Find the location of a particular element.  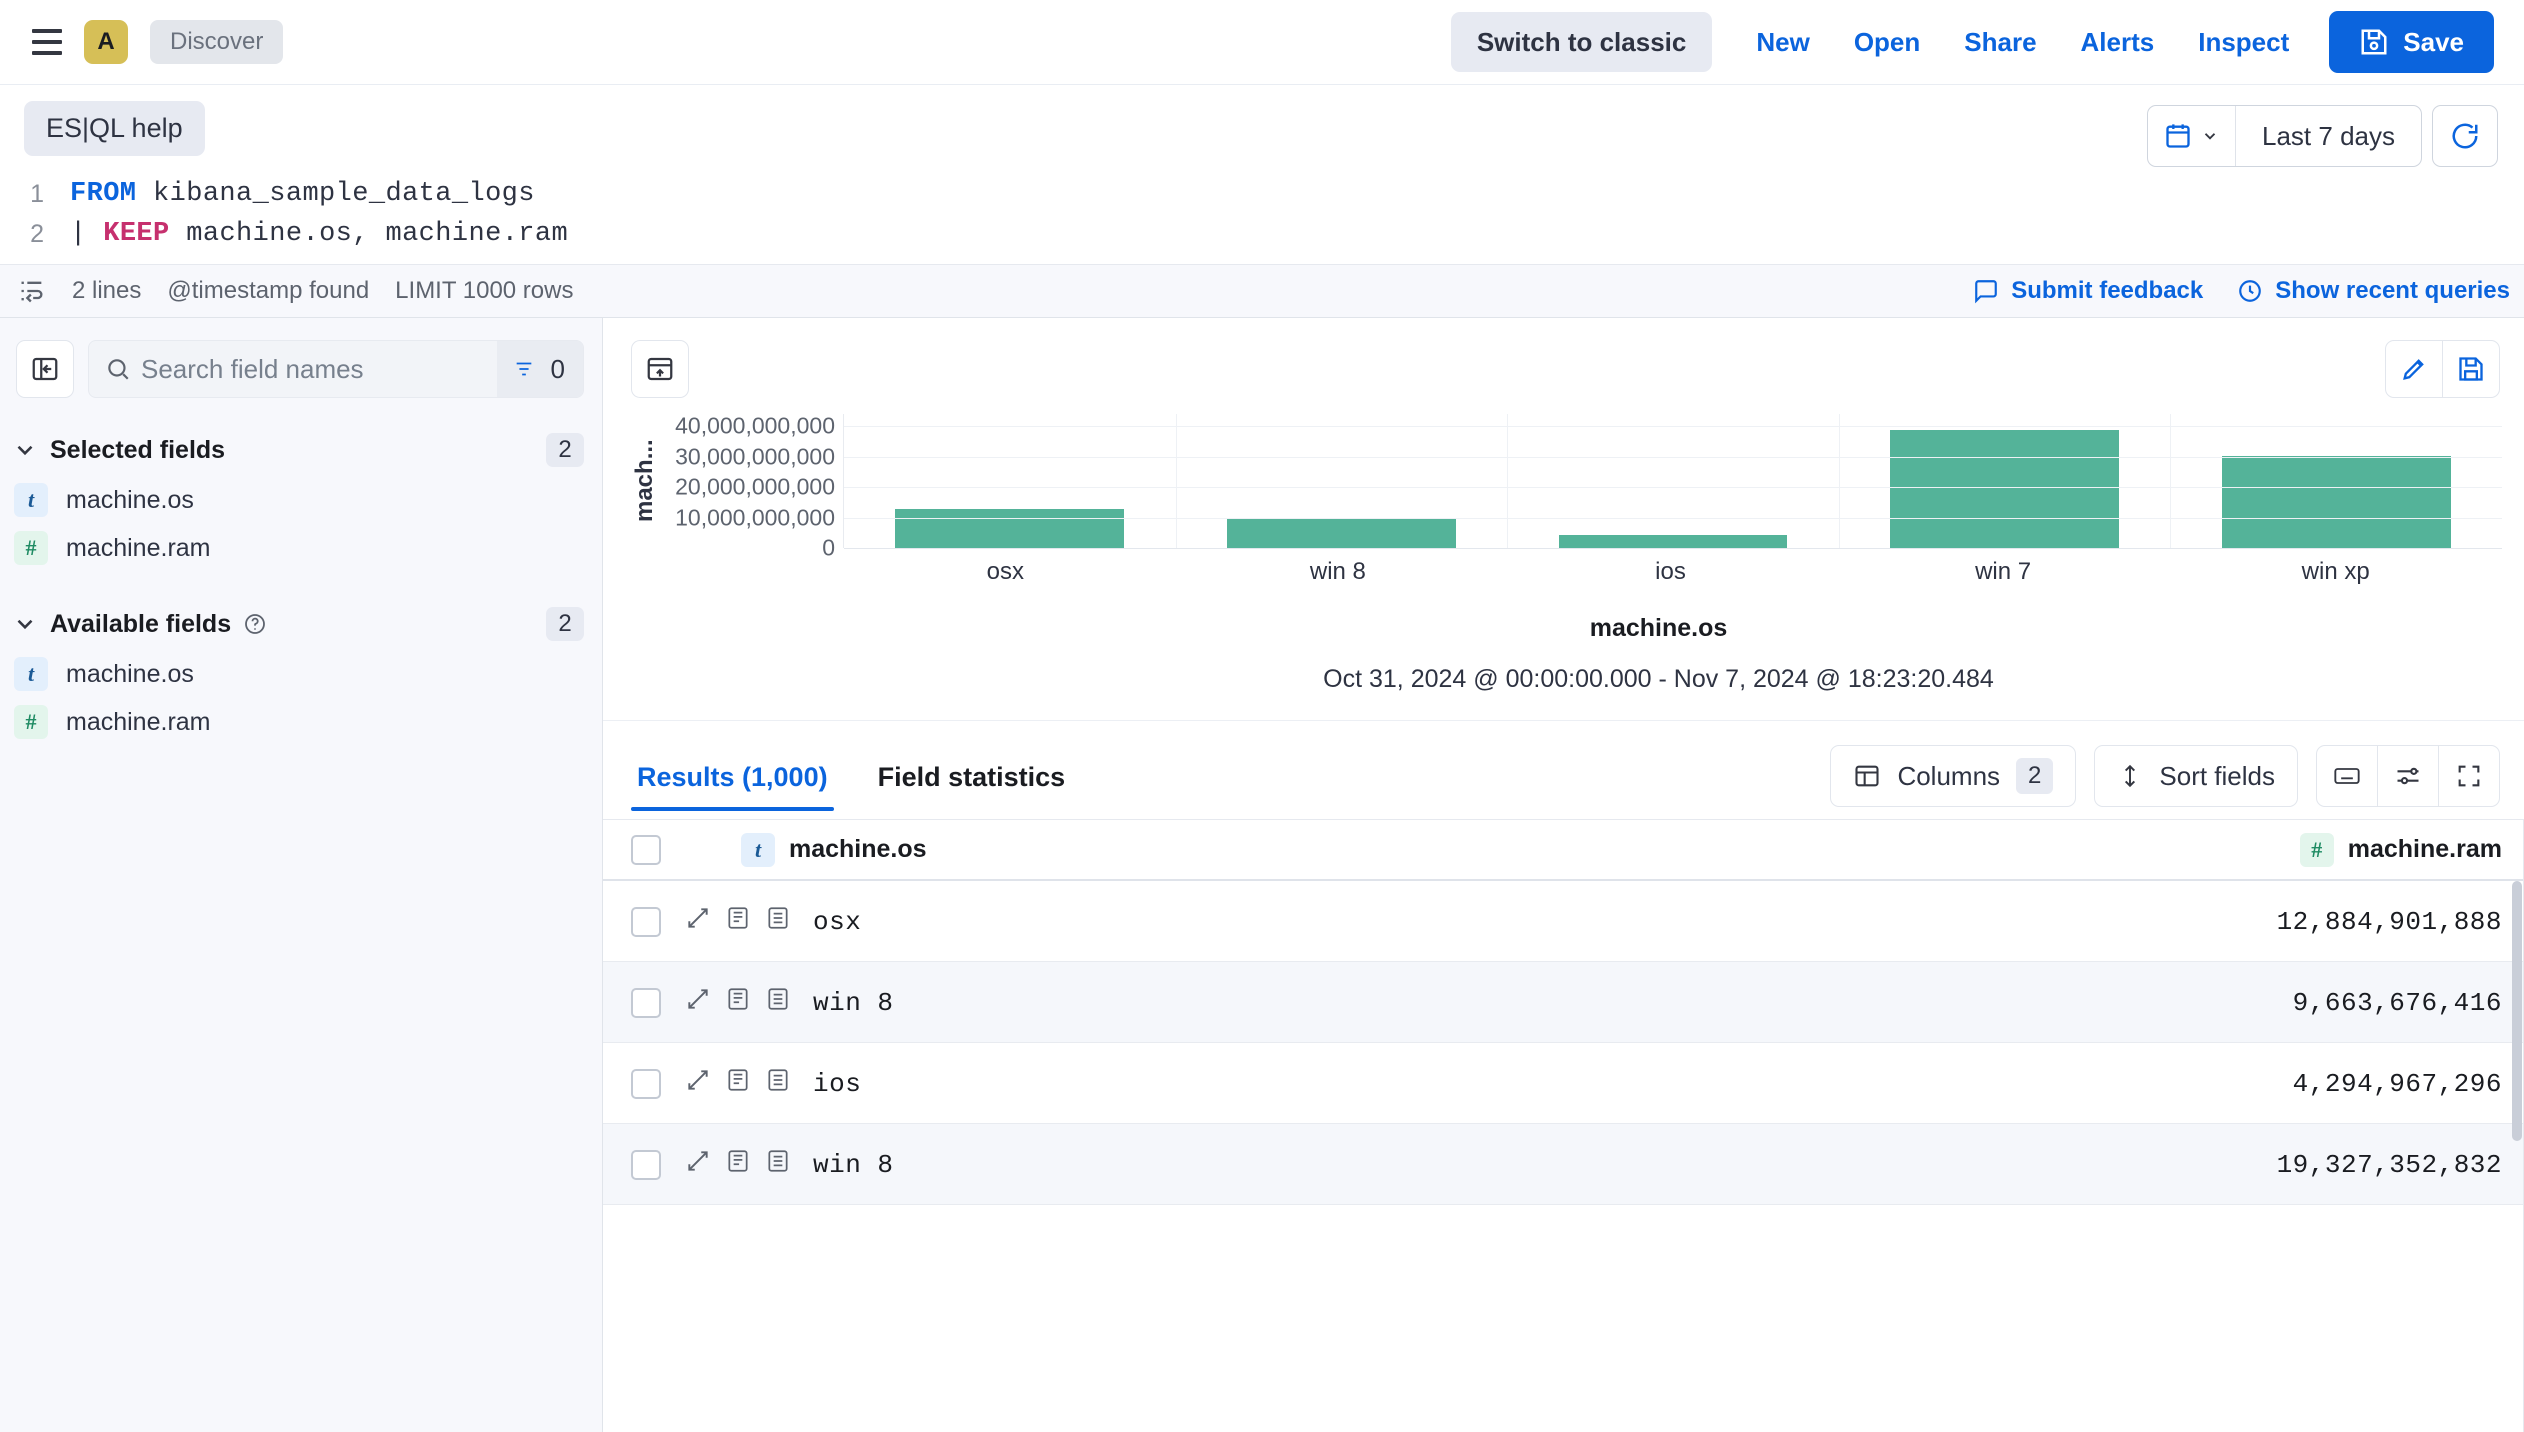

nav-link-open: Open is located at coordinates (1887, 42).